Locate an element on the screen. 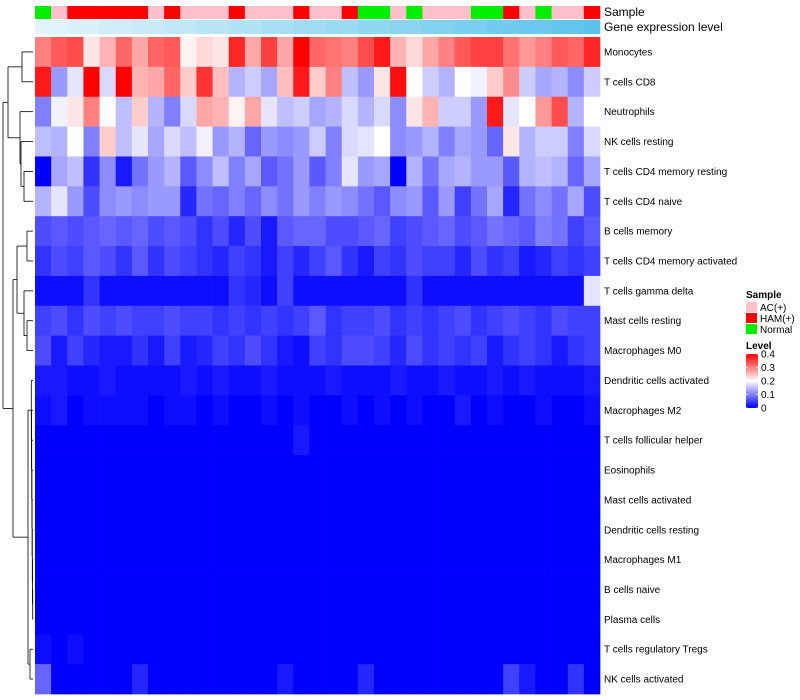 This screenshot has height=700, width=800. sample-legend: Sample AC(+)HAM(+)Normal is located at coordinates (770, 313).